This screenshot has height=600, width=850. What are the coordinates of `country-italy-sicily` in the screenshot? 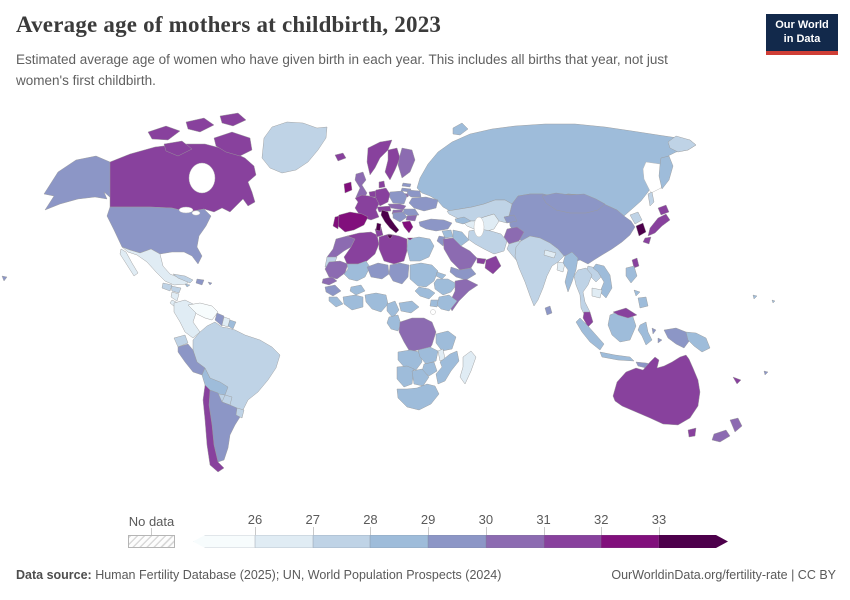 It's located at (390, 237).